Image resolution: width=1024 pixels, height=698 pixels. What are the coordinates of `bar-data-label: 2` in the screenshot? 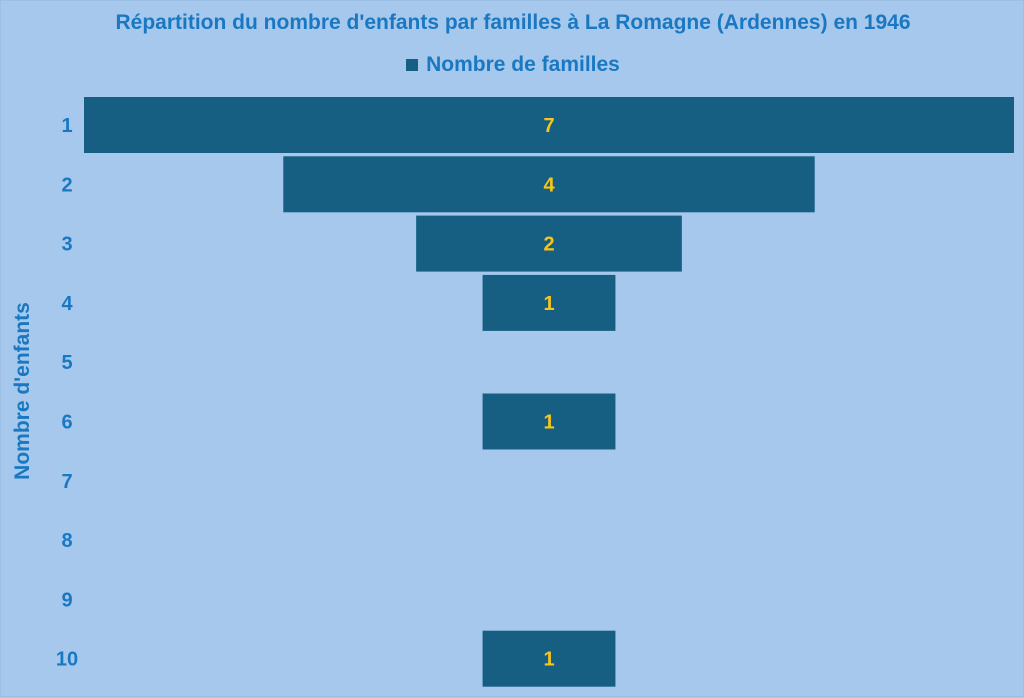 It's located at (548, 245).